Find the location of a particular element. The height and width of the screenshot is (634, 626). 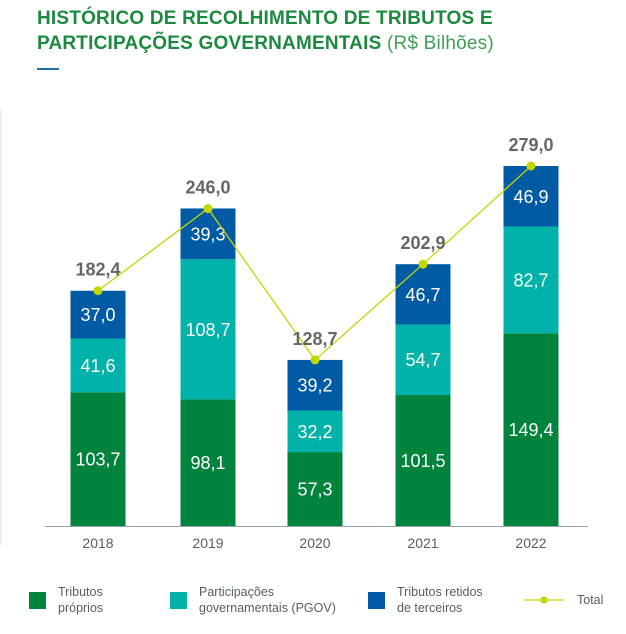

bar-value-label: 82,7 is located at coordinates (530, 280).